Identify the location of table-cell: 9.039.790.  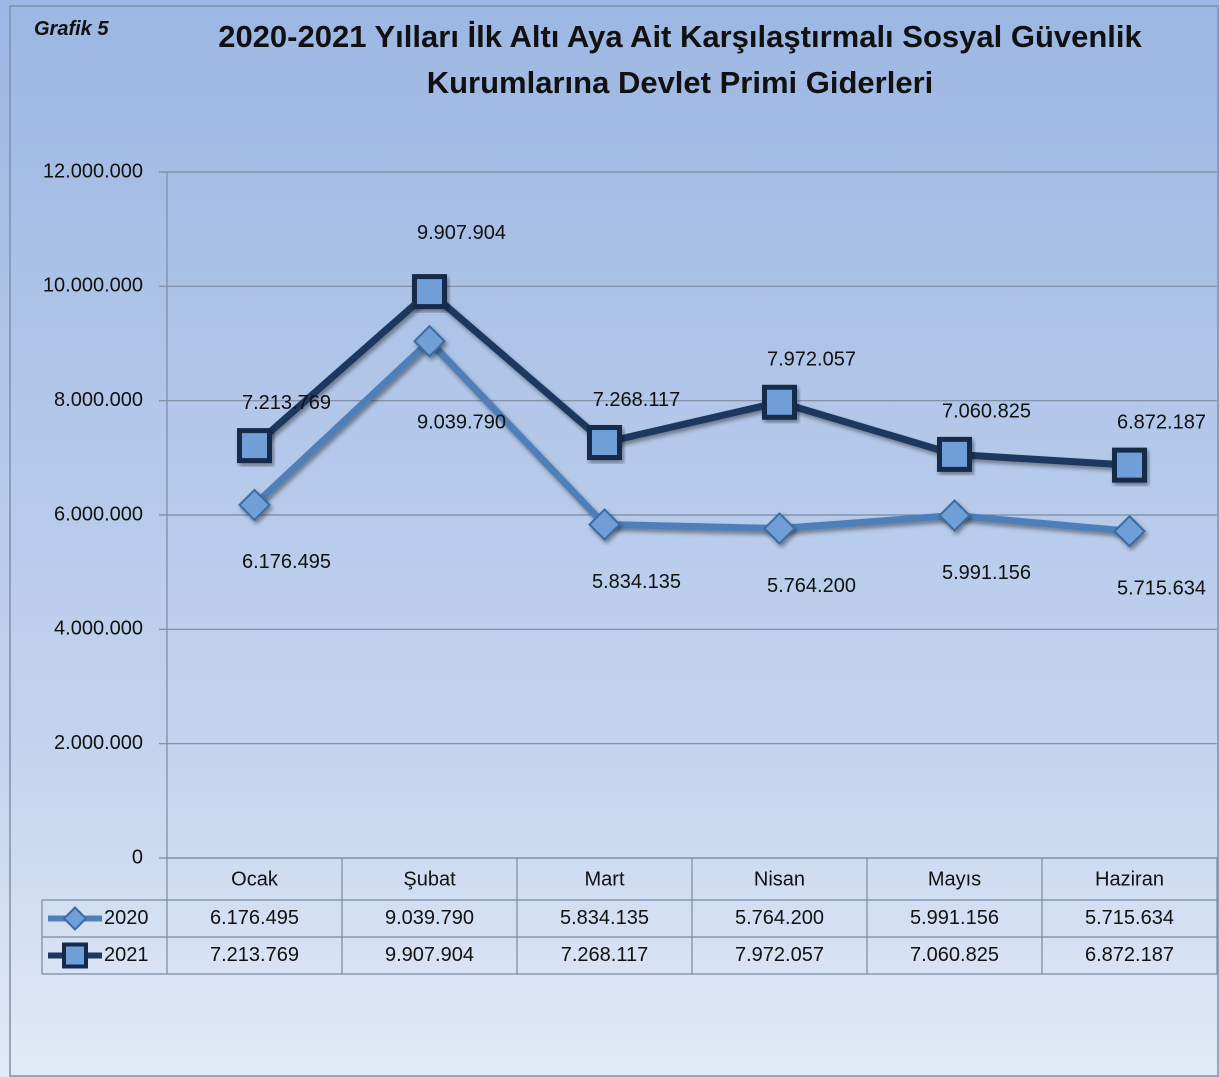
(429, 918).